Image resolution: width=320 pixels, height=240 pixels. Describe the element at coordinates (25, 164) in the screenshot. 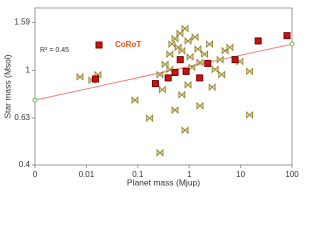

I see `y-tick-label: 0.4` at that location.